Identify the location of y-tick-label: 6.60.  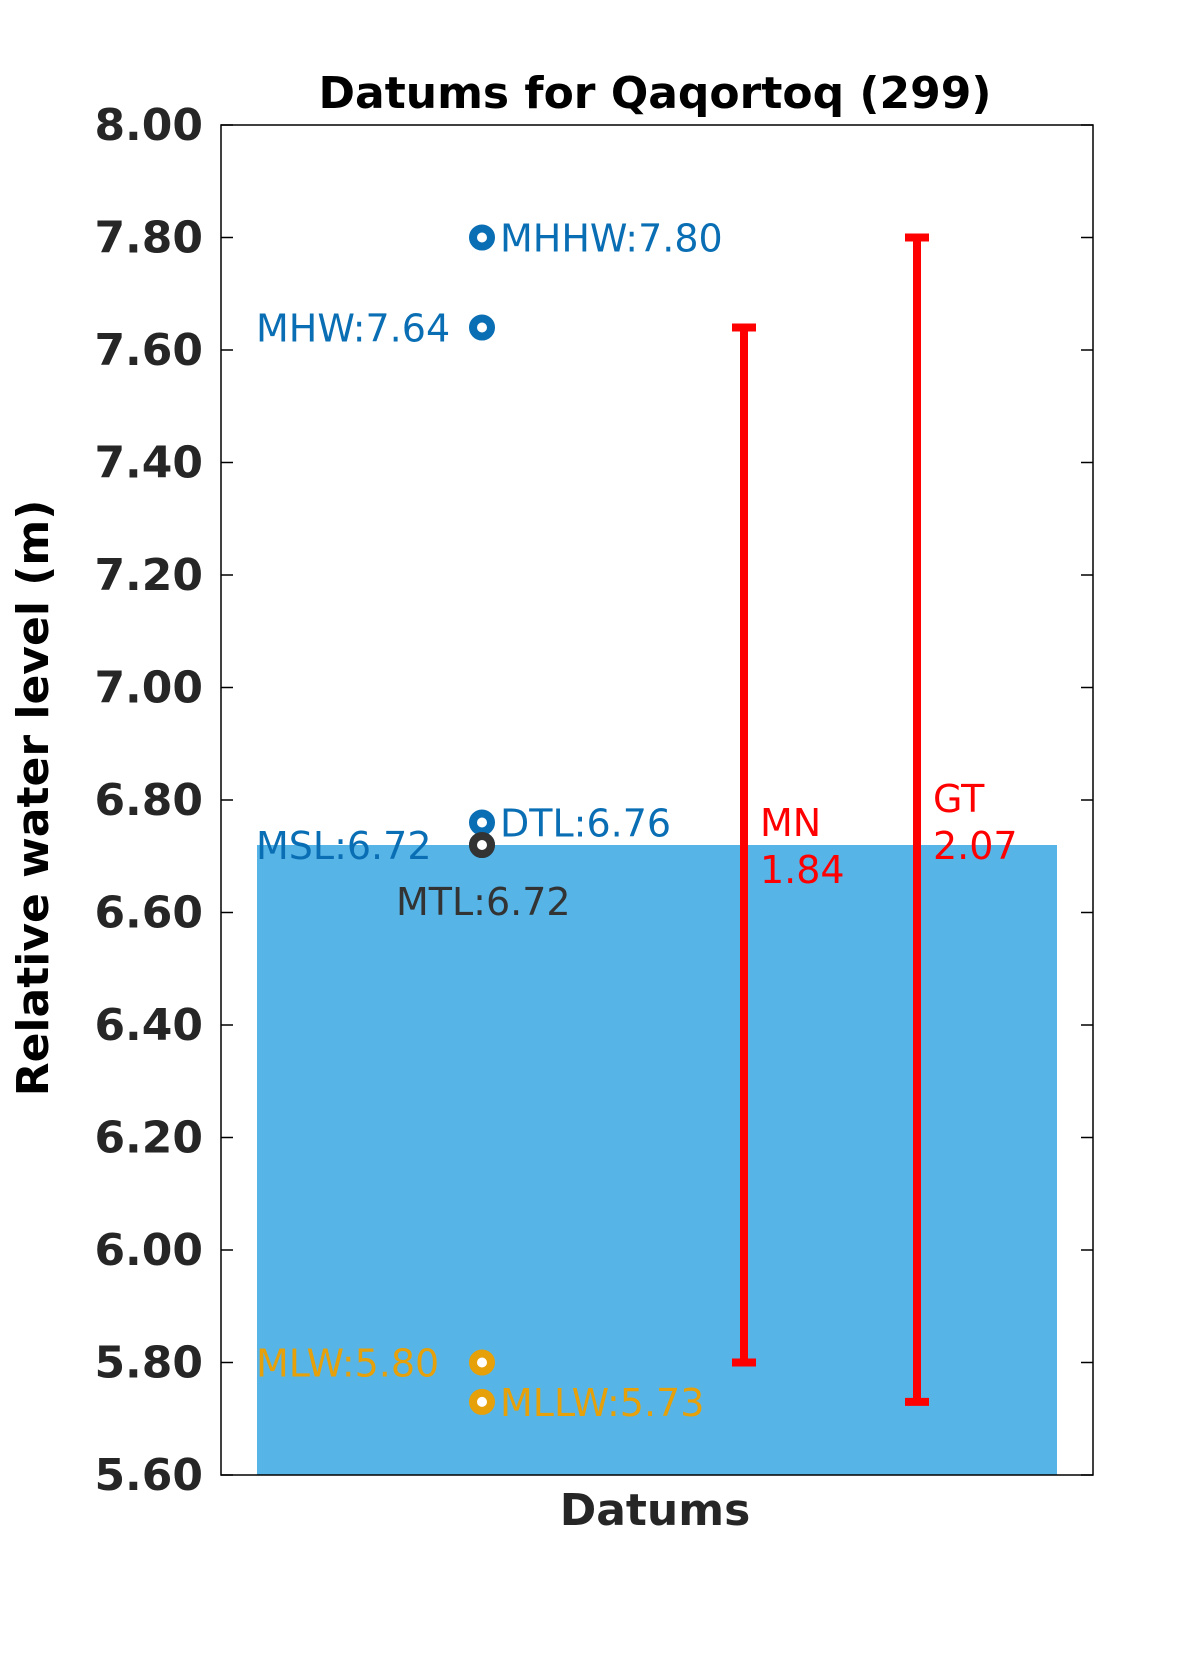
(148, 913).